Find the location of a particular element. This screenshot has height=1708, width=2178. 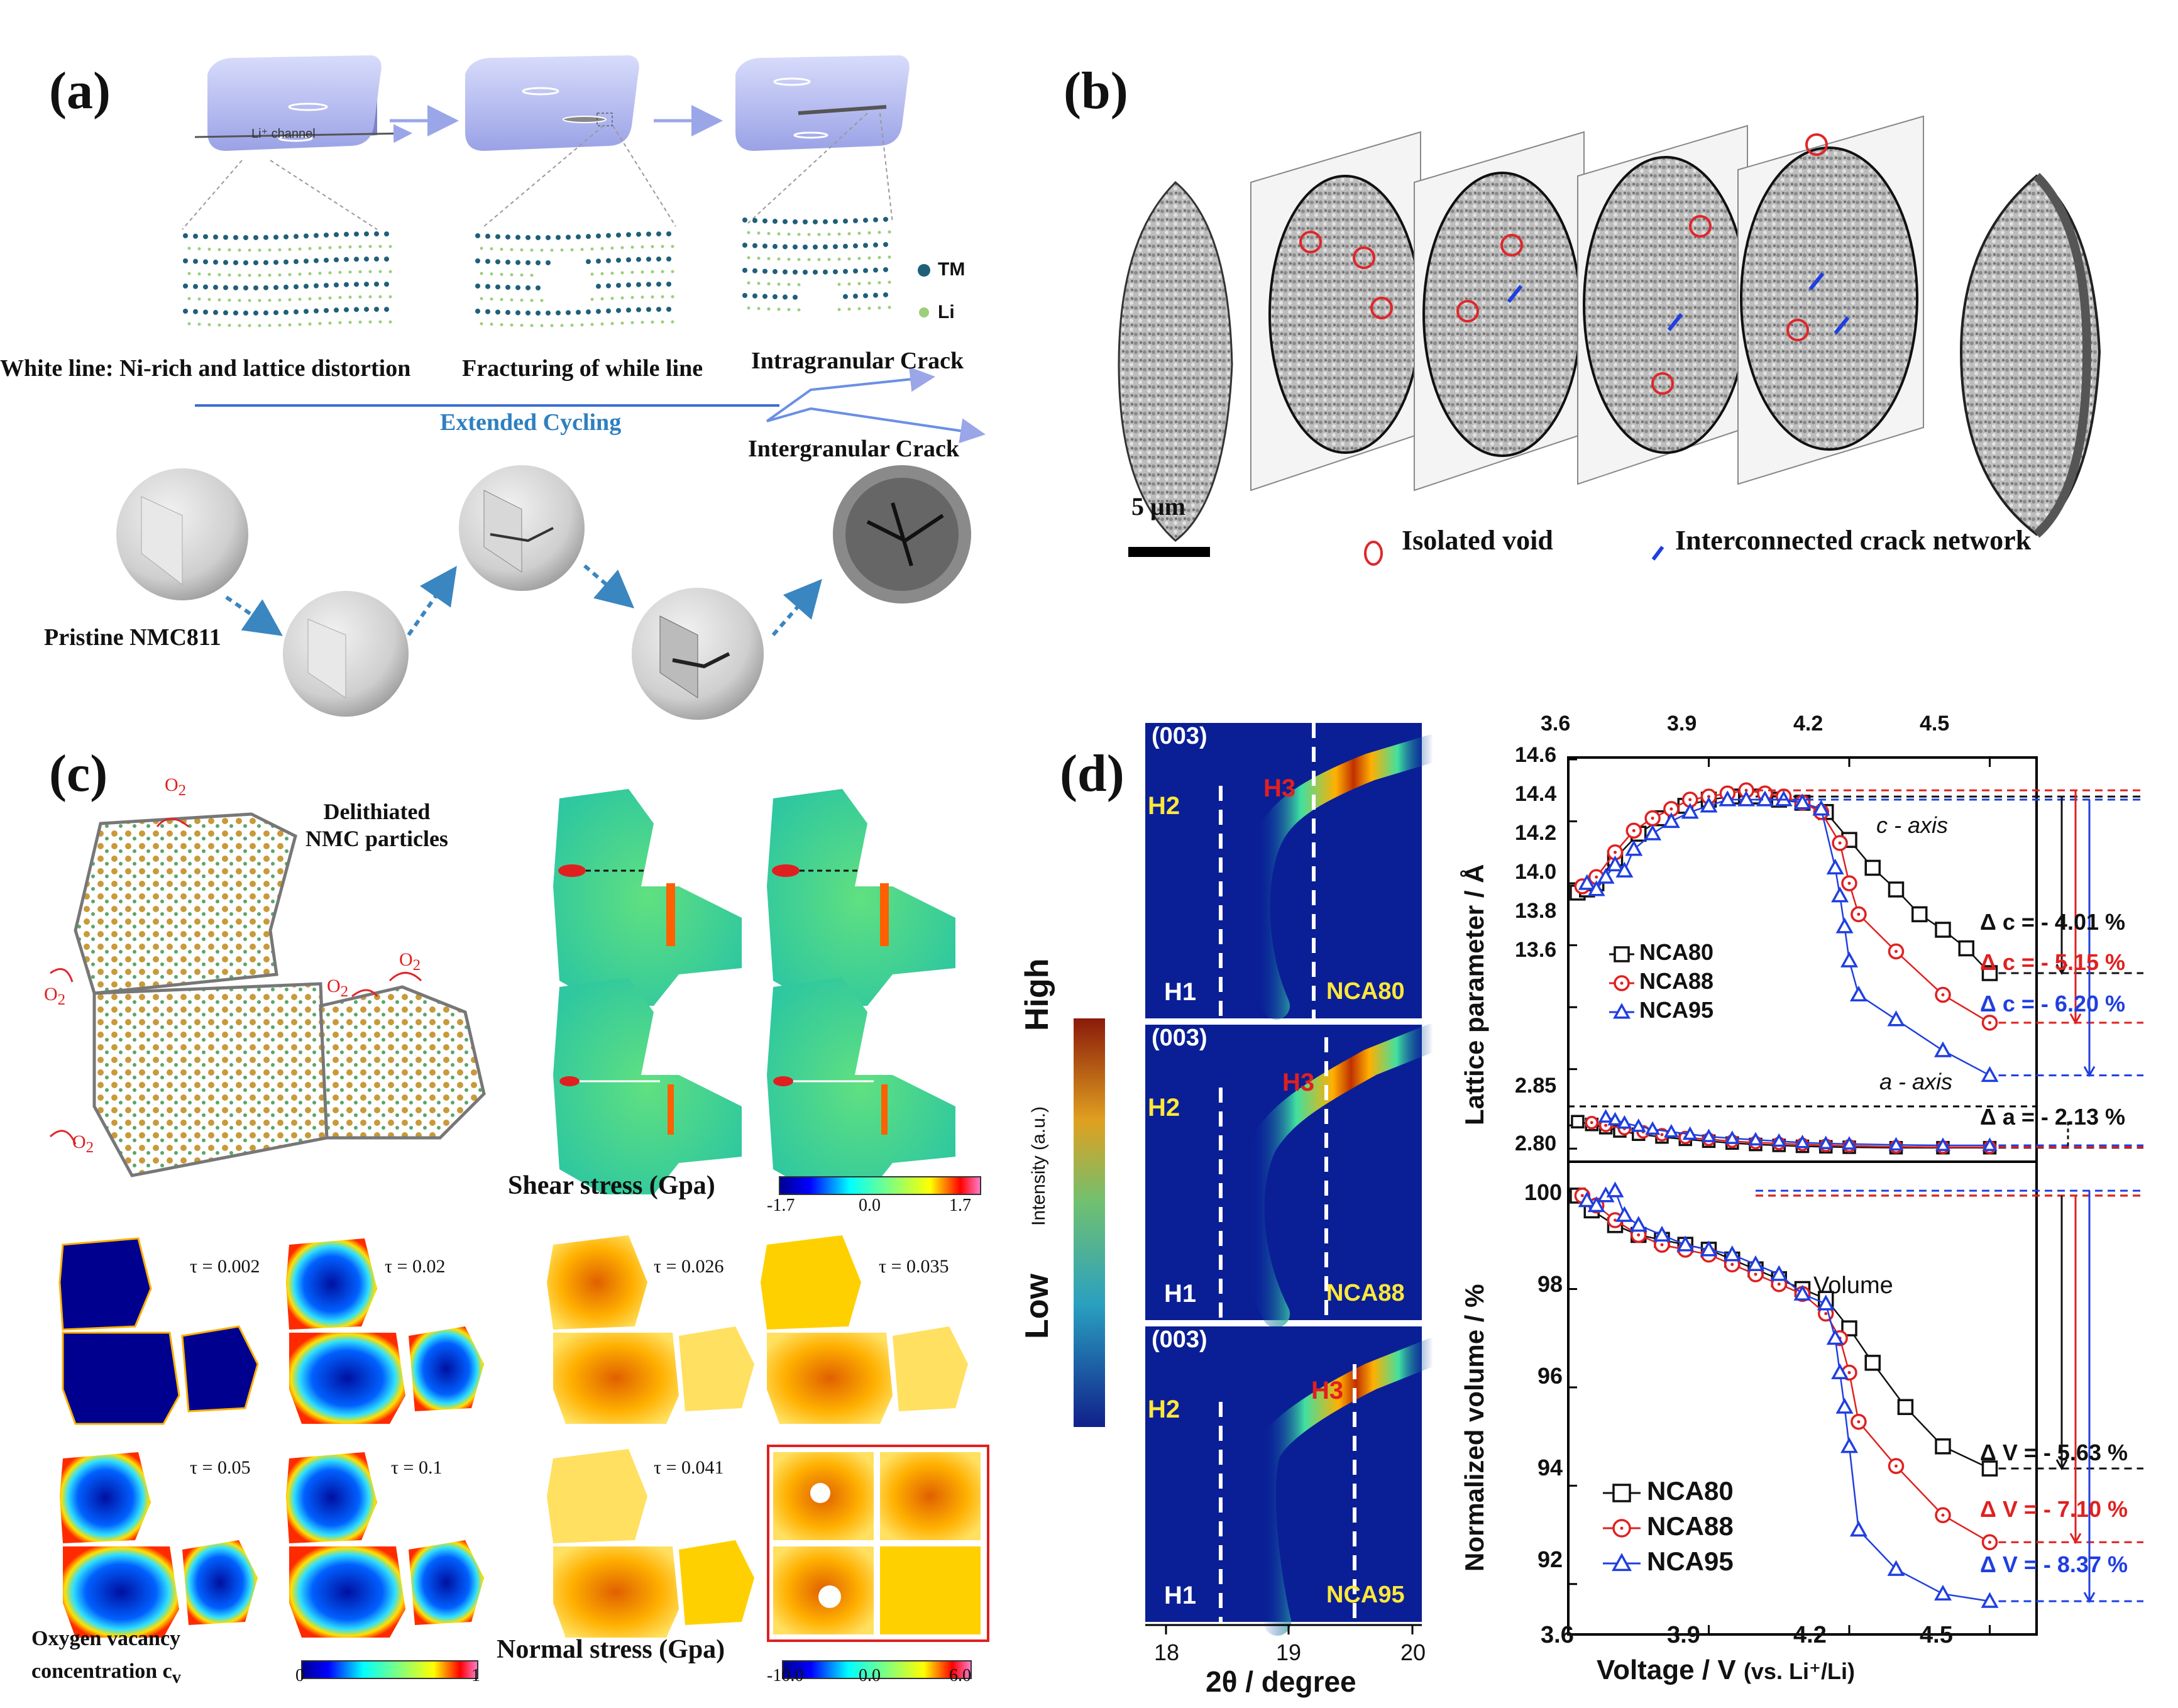

o2-label-5: O2 is located at coordinates (83, 1144).